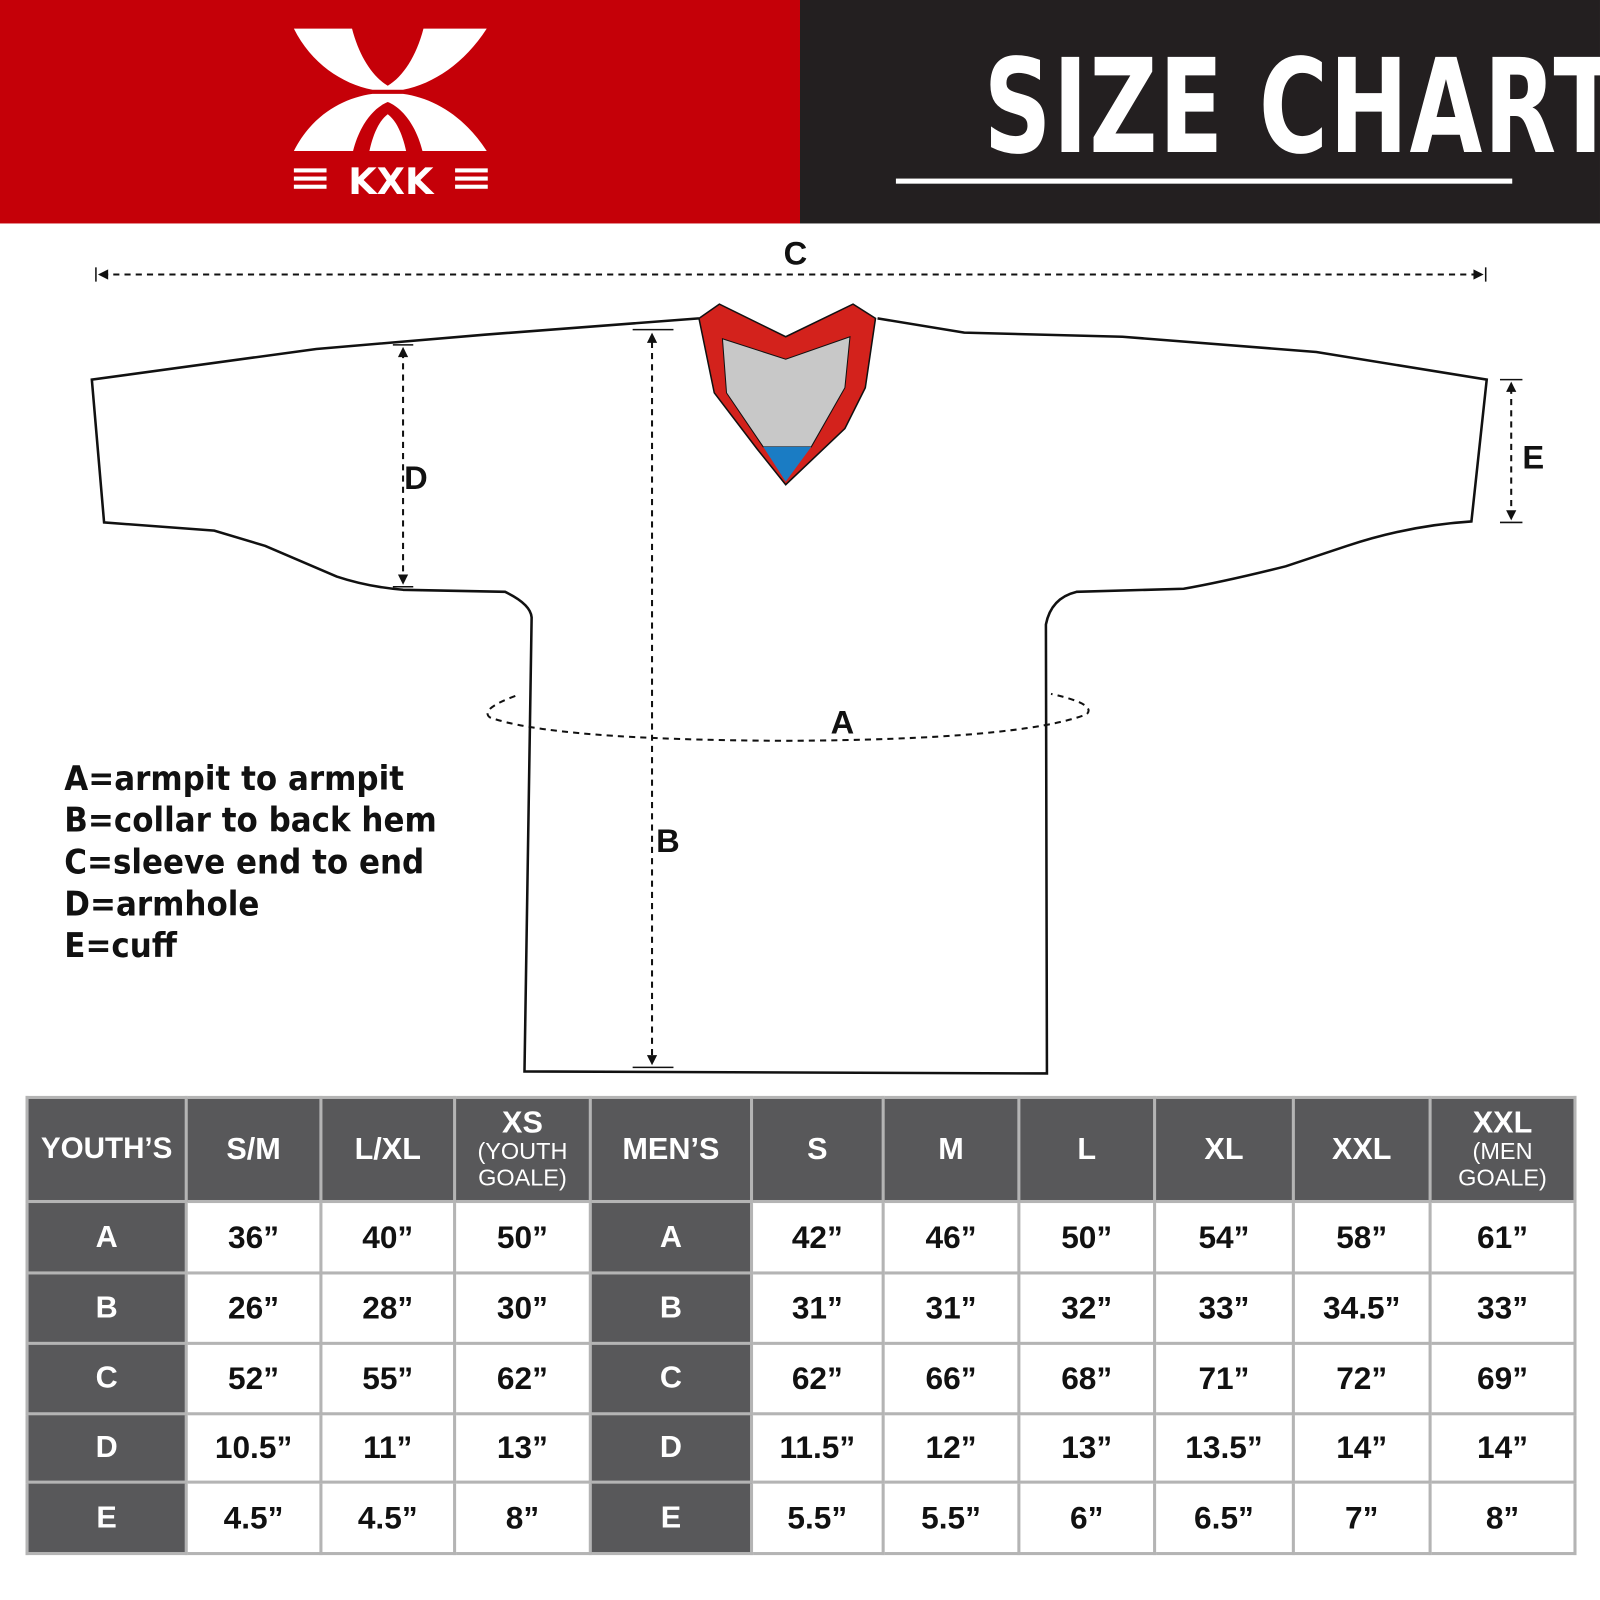 Image resolution: width=1600 pixels, height=1600 pixels. Describe the element at coordinates (1291, 107) in the screenshot. I see `page-title: SIZE CHART` at that location.